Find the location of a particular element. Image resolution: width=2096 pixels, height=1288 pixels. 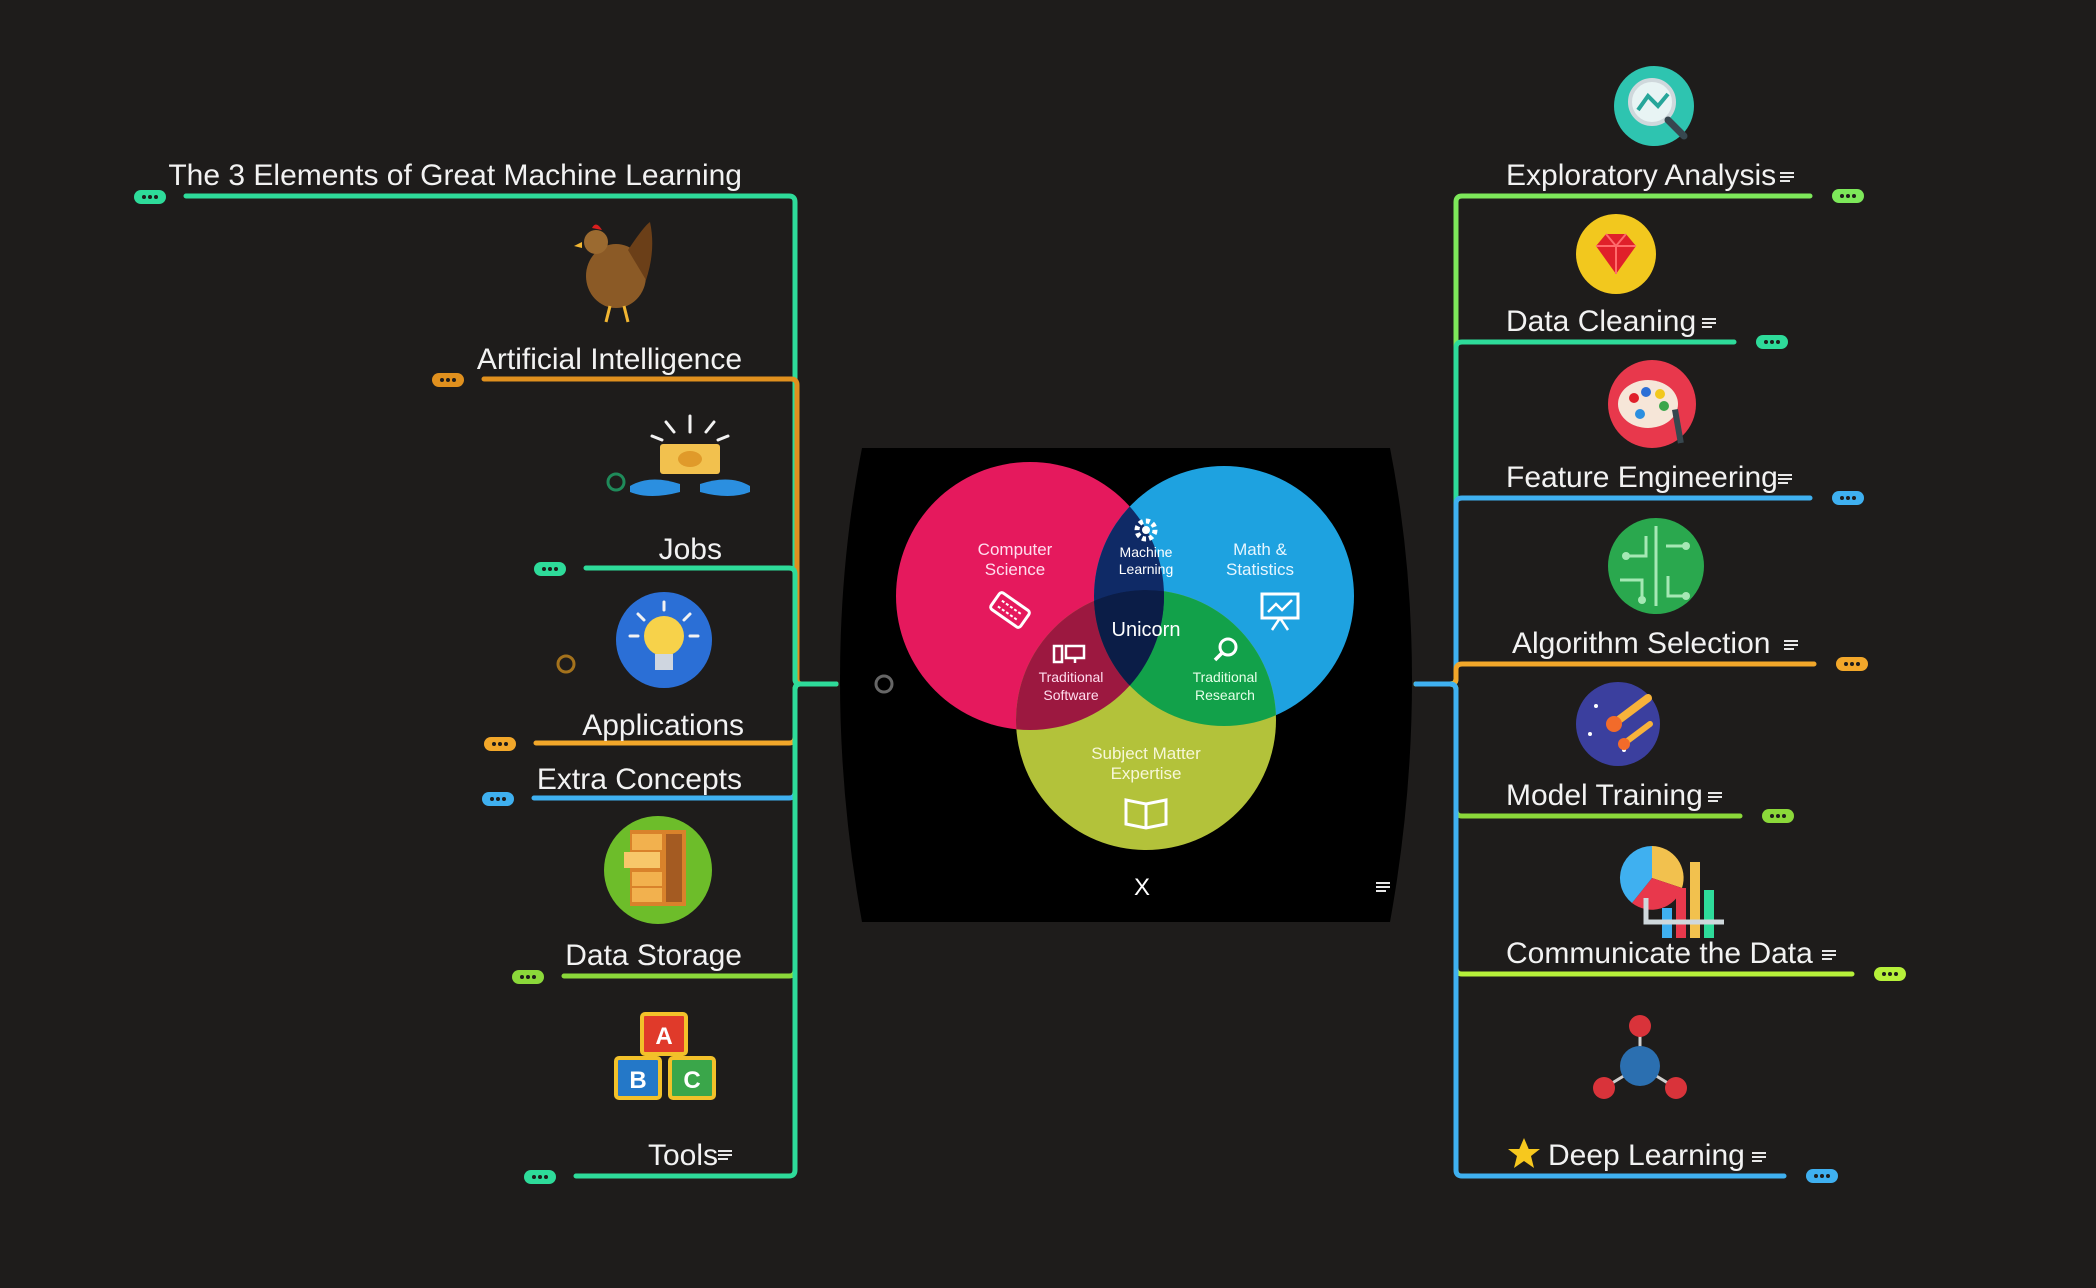

block-letter-b: B is located at coordinates (637, 1080).